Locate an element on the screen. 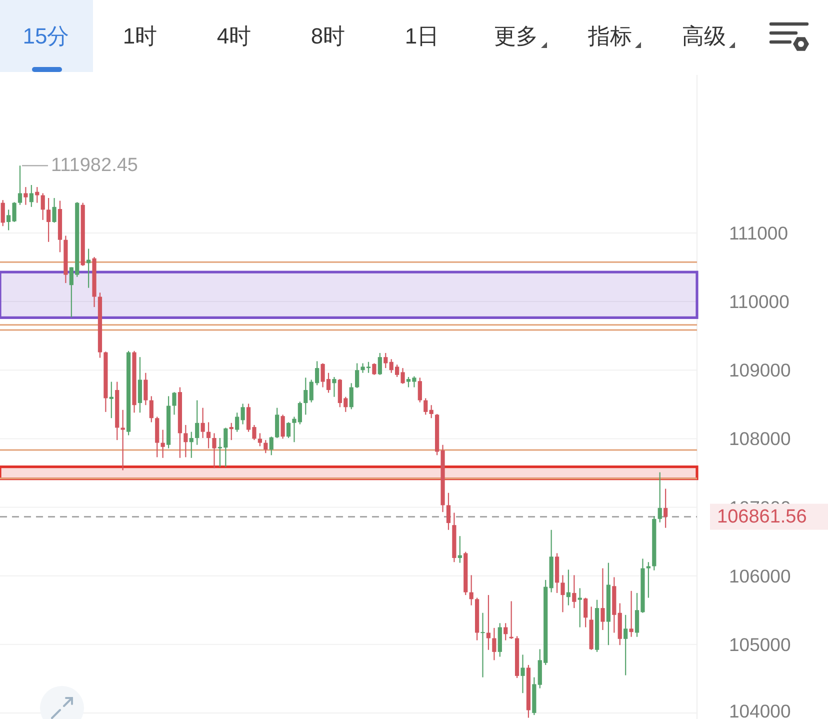 The image size is (828, 719). y-tick-label: 109000 is located at coordinates (760, 370).